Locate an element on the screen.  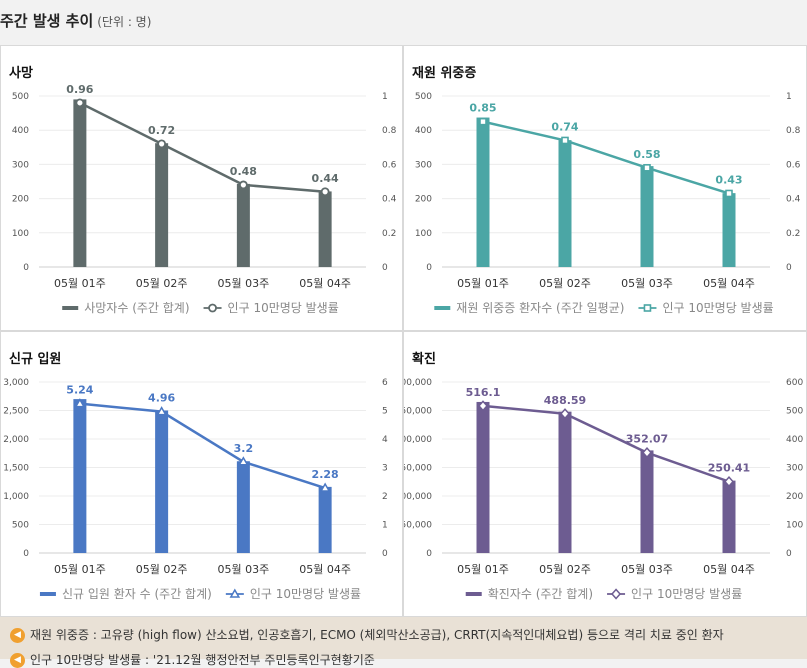
data-label: 516.1 is located at coordinates (483, 392).